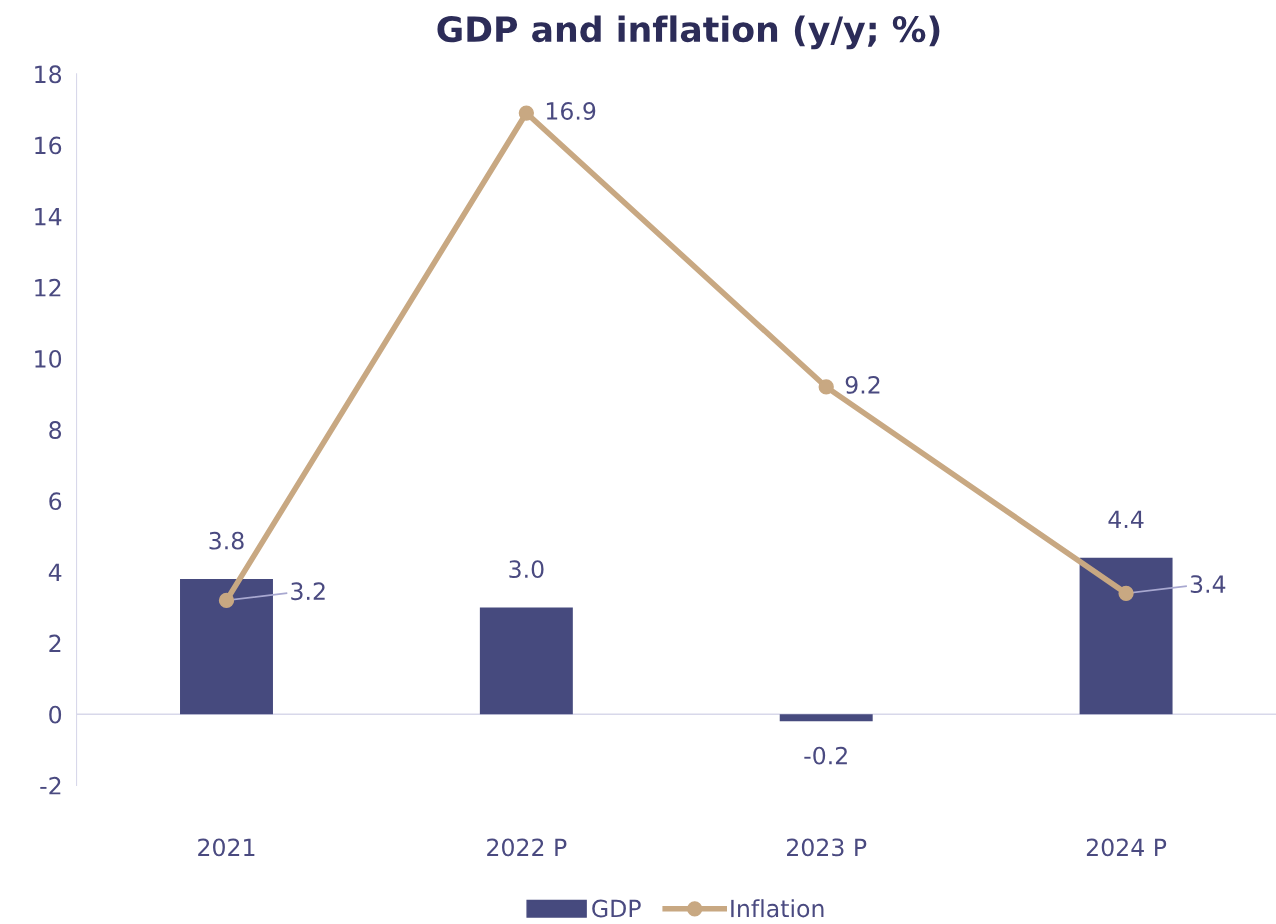 The width and height of the screenshot is (1276, 924). I want to click on chart-title: GDP and inflation (y/y; %), so click(688, 32).